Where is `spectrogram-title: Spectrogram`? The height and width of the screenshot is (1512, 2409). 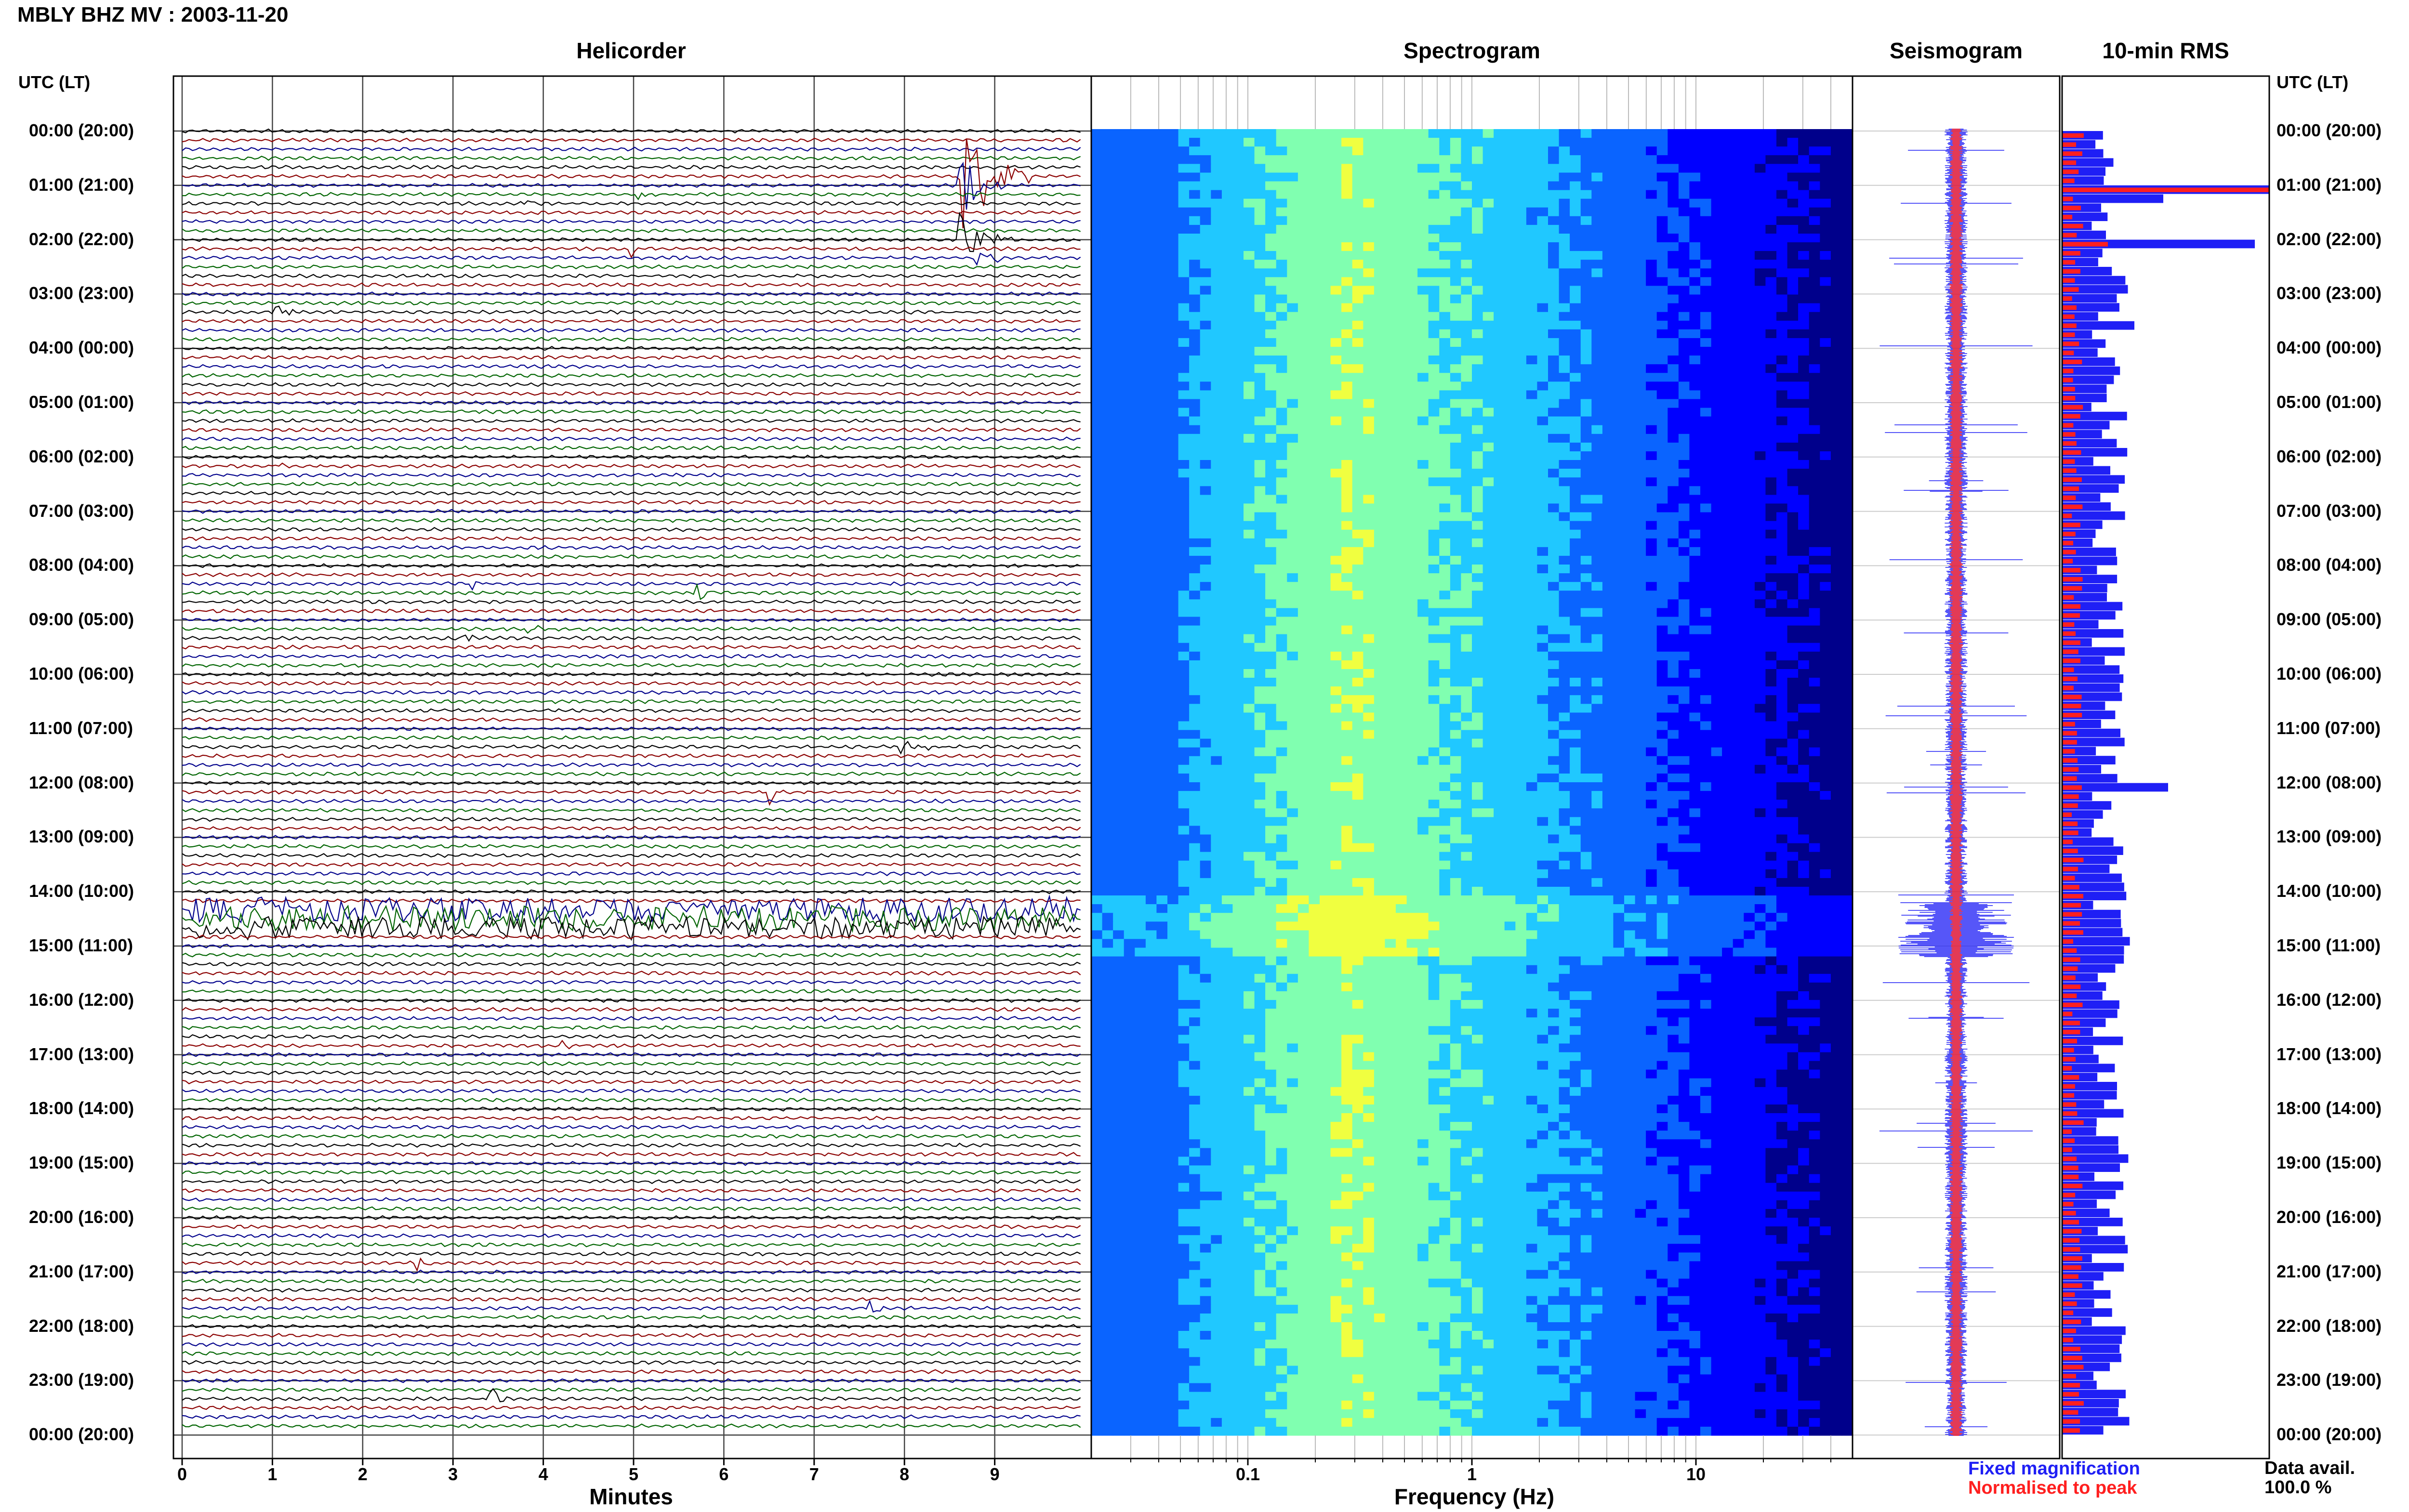
spectrogram-title: Spectrogram is located at coordinates (1471, 50).